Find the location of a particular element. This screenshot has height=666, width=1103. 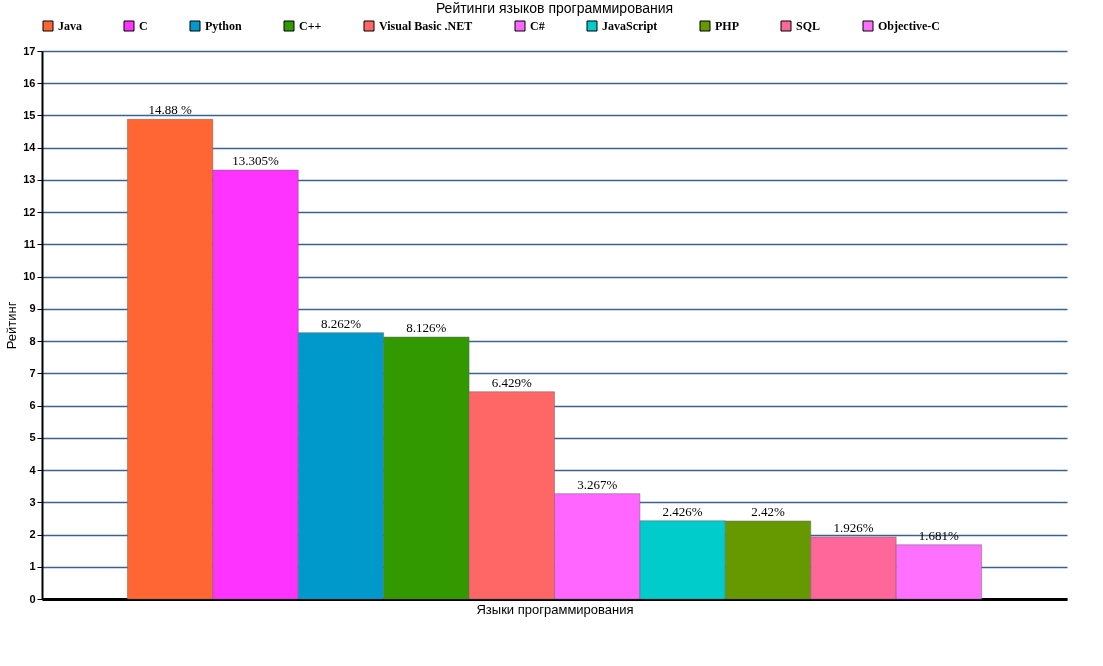

data-label: 6.429% is located at coordinates (511, 382).